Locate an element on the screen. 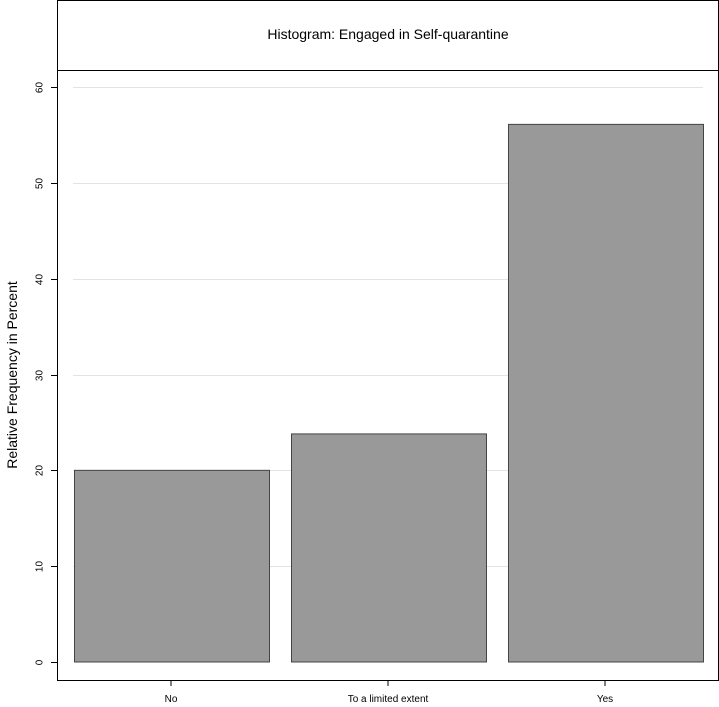  x-tick-label: Yes is located at coordinates (605, 699).